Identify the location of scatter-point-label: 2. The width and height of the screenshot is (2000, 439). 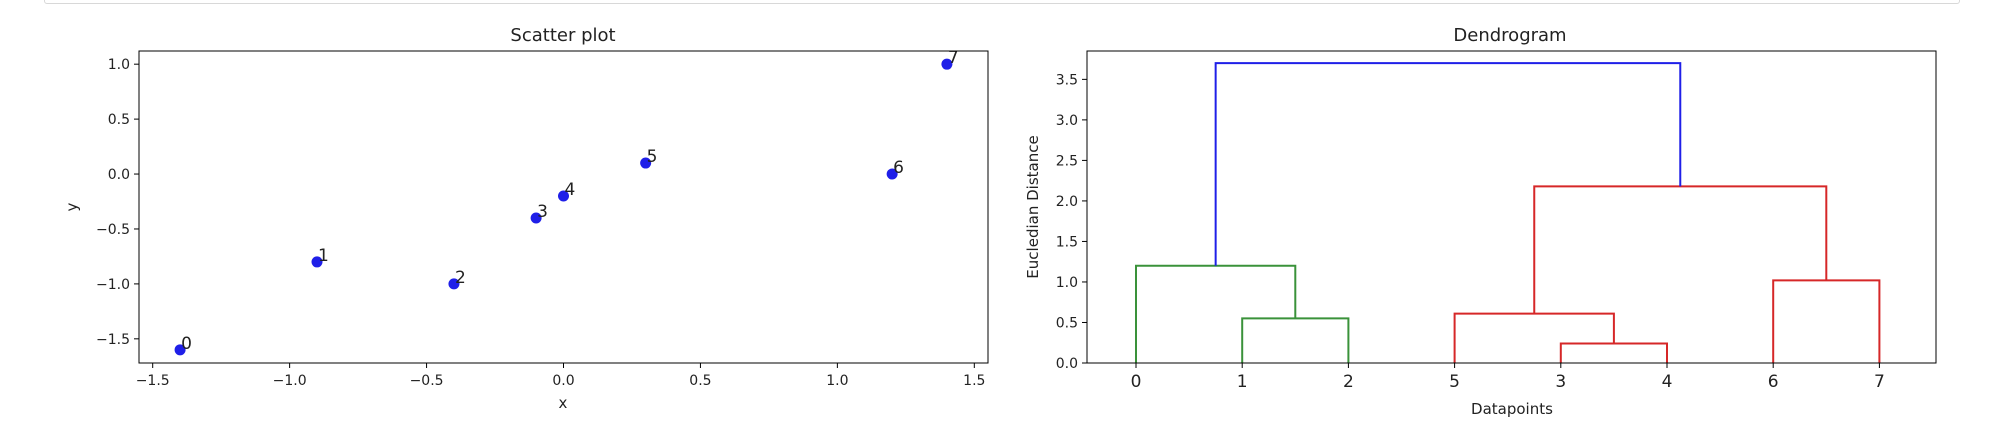
(460, 278).